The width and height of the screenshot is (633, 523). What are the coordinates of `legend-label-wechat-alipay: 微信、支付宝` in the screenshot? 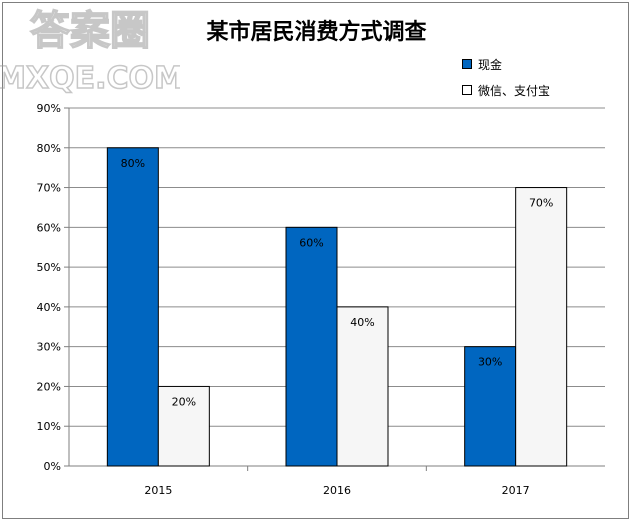 It's located at (514, 90).